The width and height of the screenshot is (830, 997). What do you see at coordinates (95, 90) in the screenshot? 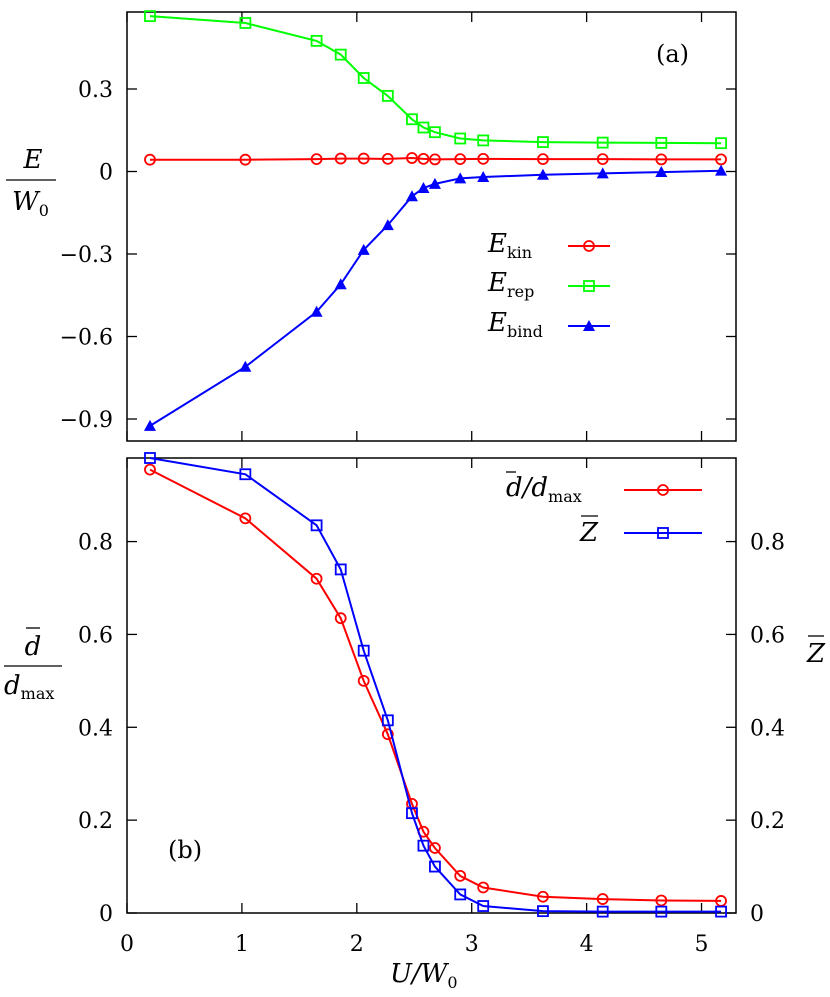
I see `y-tick-label: 0.3` at bounding box center [95, 90].